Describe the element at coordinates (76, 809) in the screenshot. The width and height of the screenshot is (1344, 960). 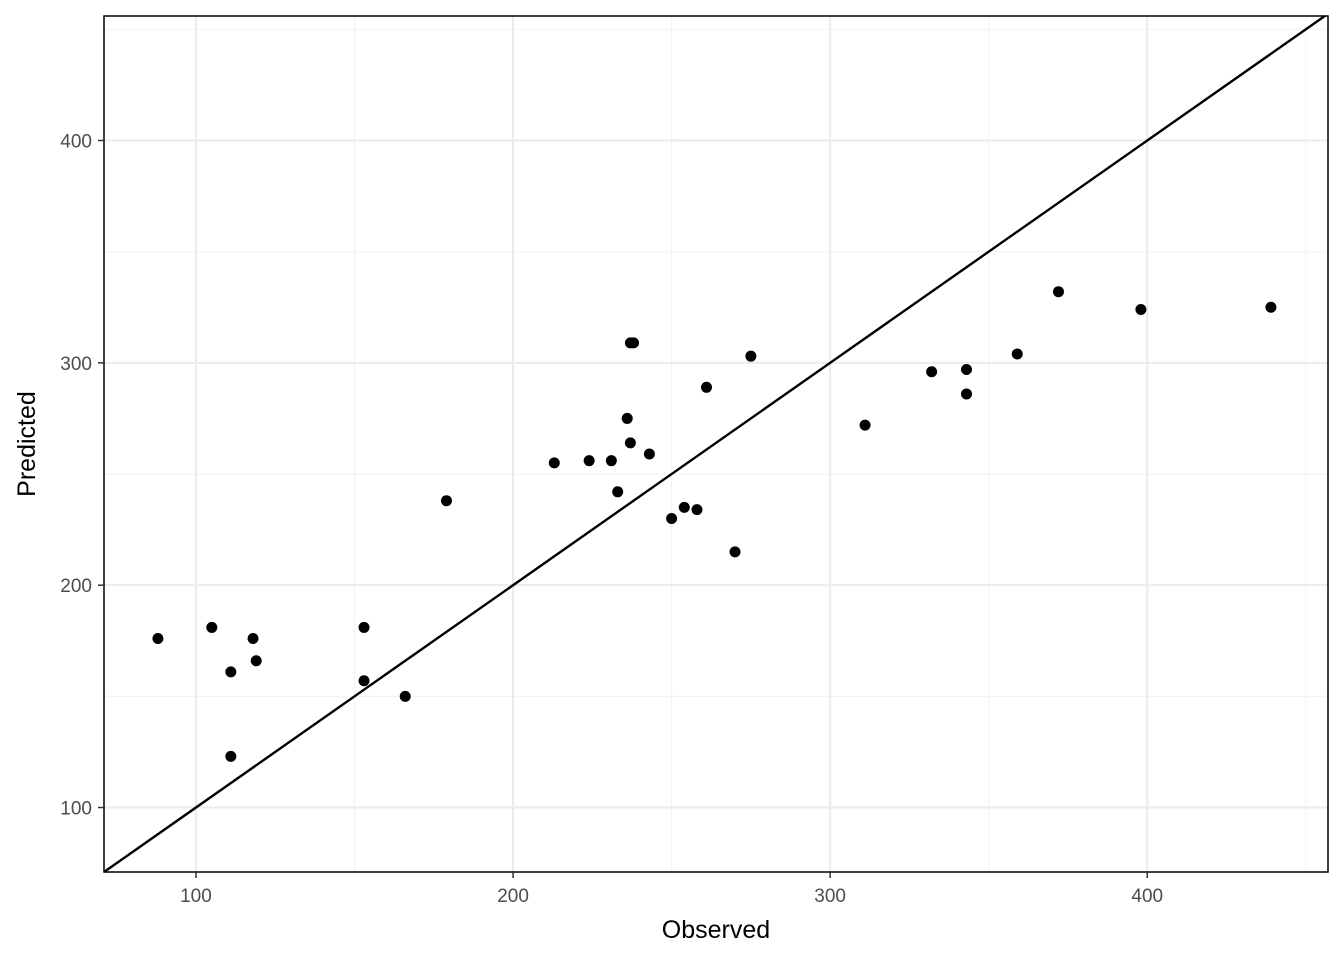
I see `y-tick-label: 100` at that location.